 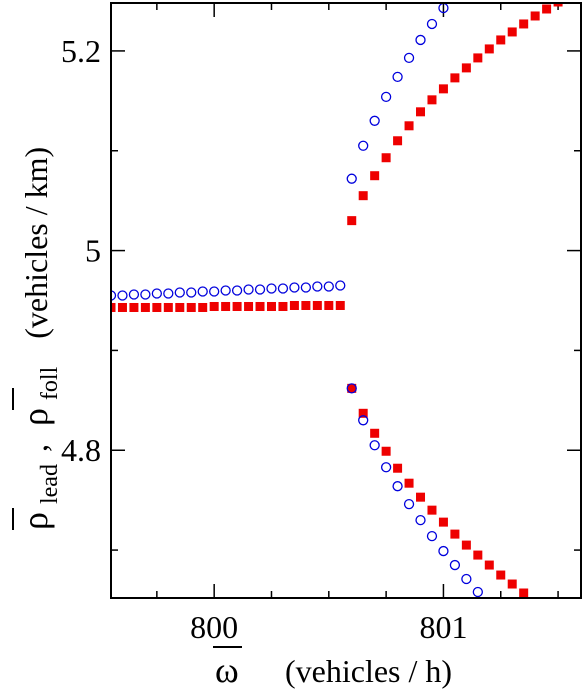 What do you see at coordinates (81, 51) in the screenshot?
I see `y-tick-label: 5.2` at bounding box center [81, 51].